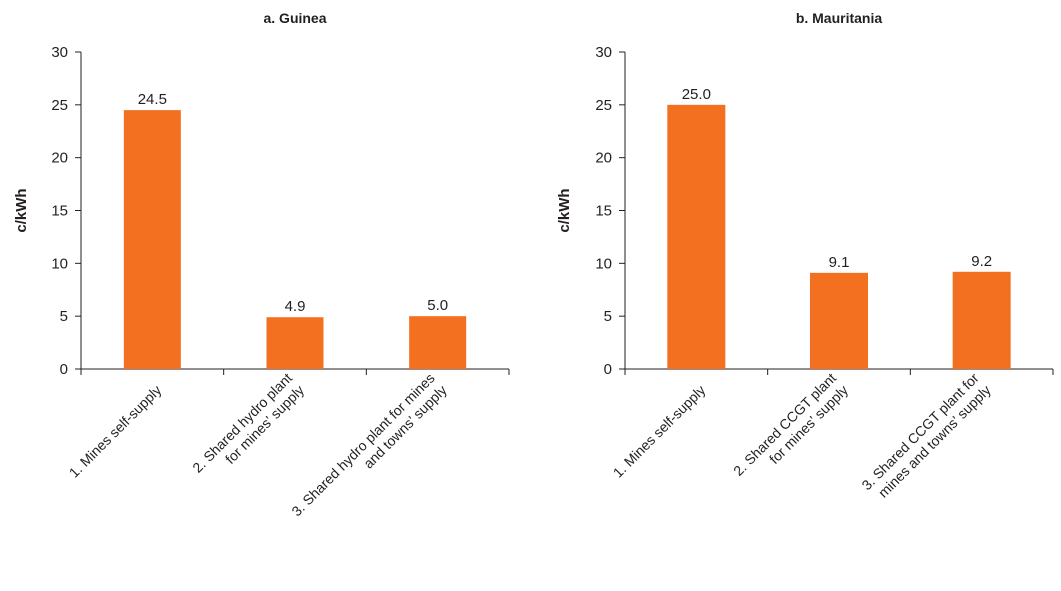 The width and height of the screenshot is (1061, 591). What do you see at coordinates (839, 262) in the screenshot?
I see `data-label: 9.1` at bounding box center [839, 262].